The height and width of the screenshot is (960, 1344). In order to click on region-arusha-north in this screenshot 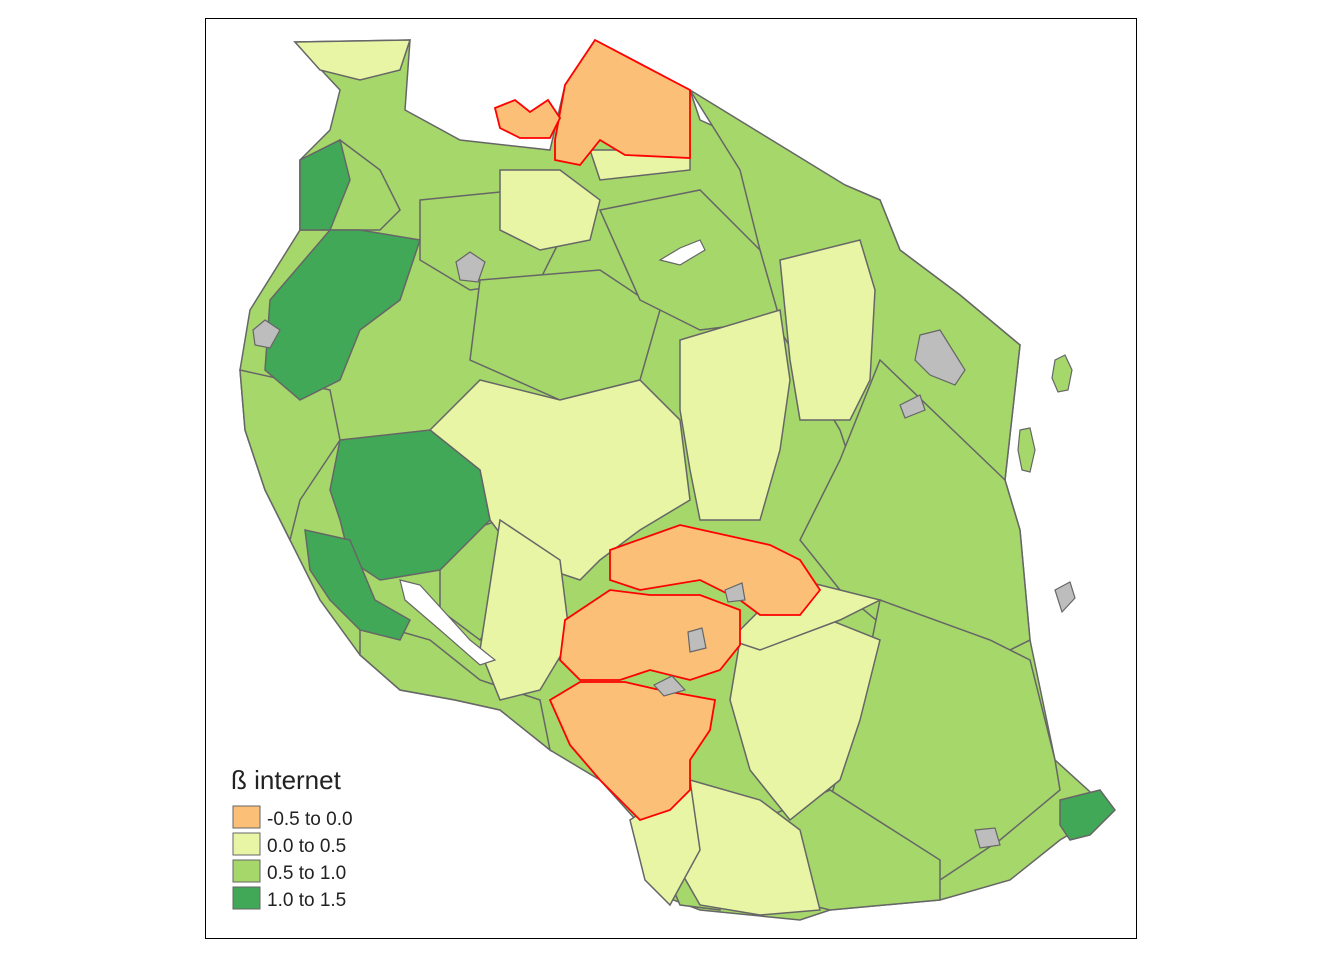, I will do `click(622, 102)`.